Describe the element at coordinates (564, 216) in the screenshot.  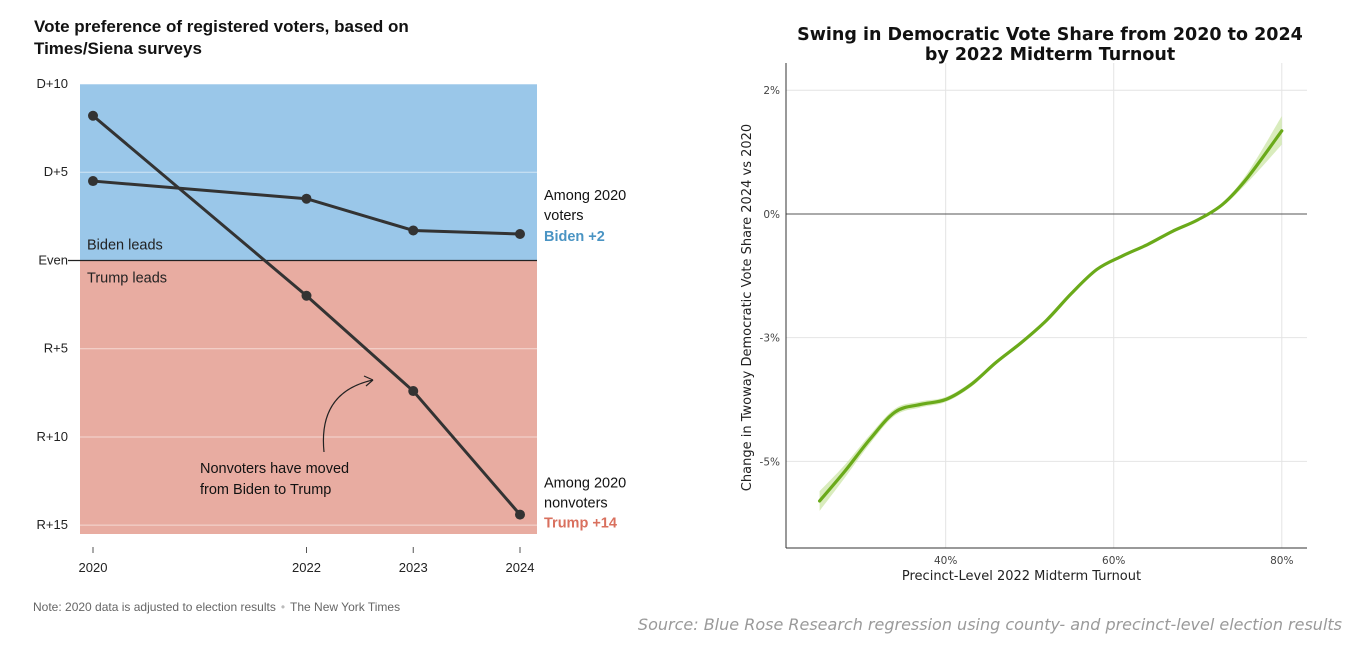
I see `voters-label-line2: voters` at that location.